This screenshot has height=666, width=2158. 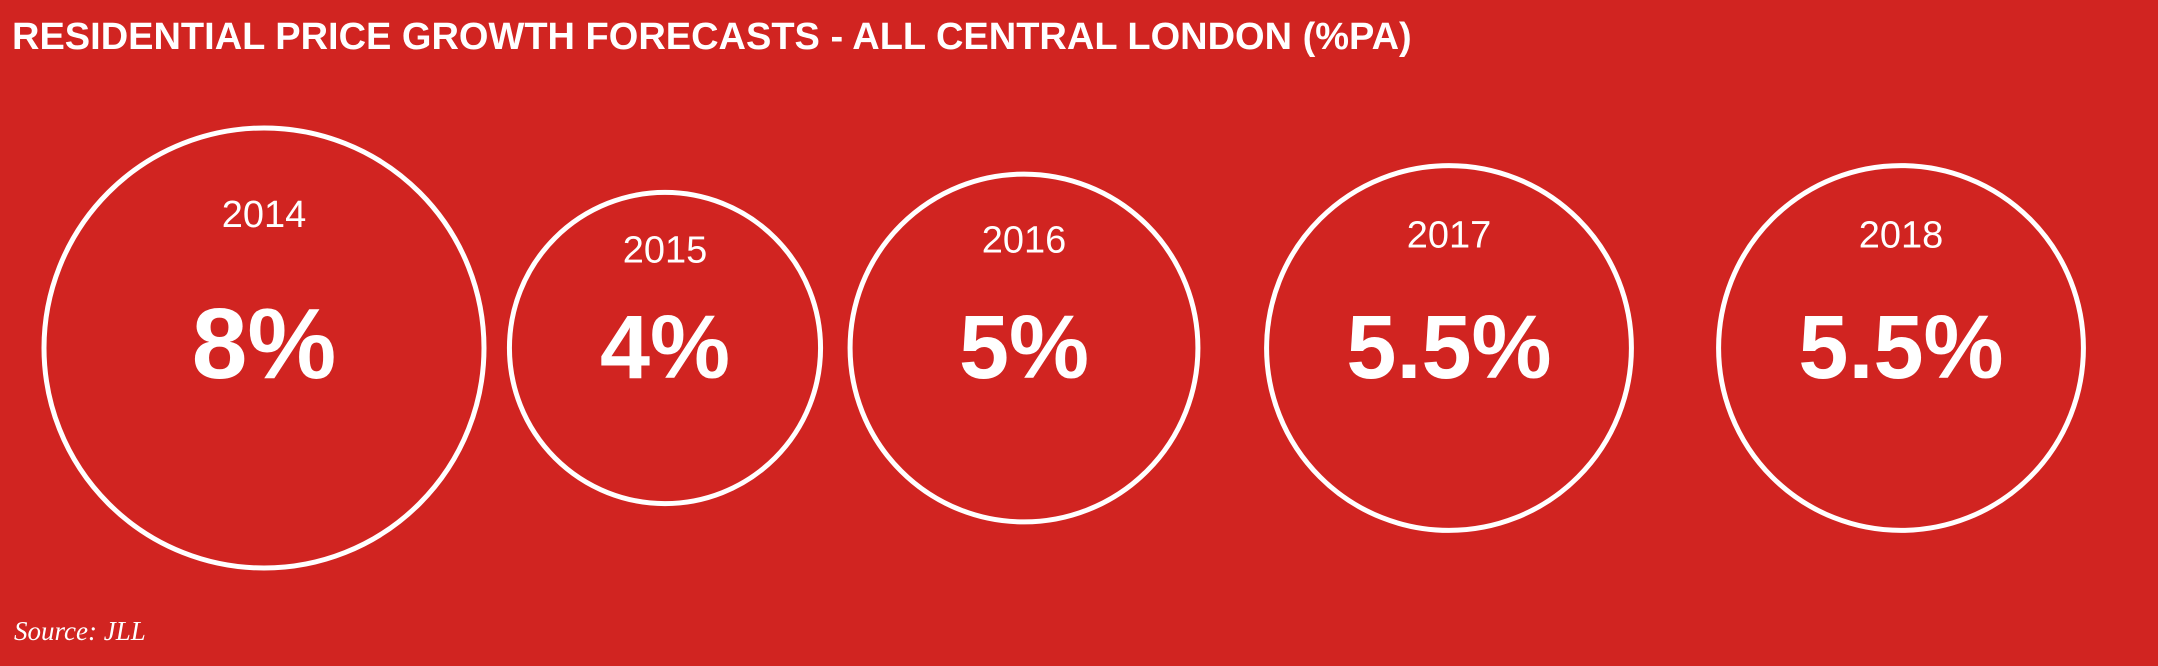 What do you see at coordinates (1024, 240) in the screenshot?
I see `year-label: 2016` at bounding box center [1024, 240].